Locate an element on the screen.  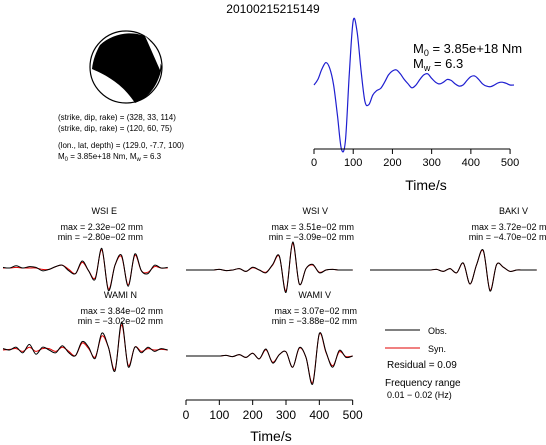
beachball-dilatational-wedge is located at coordinates (153, 53).